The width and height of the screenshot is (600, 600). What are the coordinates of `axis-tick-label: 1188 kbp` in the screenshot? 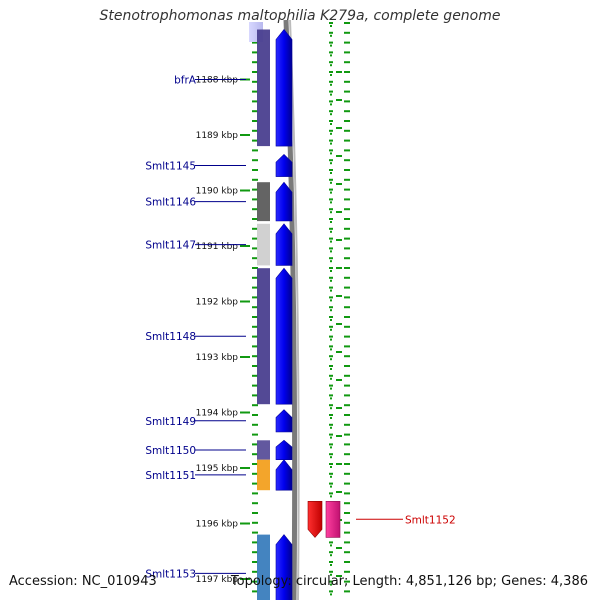 It's located at (217, 81).